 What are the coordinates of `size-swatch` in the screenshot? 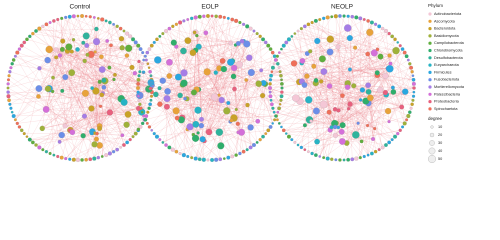 It's located at (432, 151).